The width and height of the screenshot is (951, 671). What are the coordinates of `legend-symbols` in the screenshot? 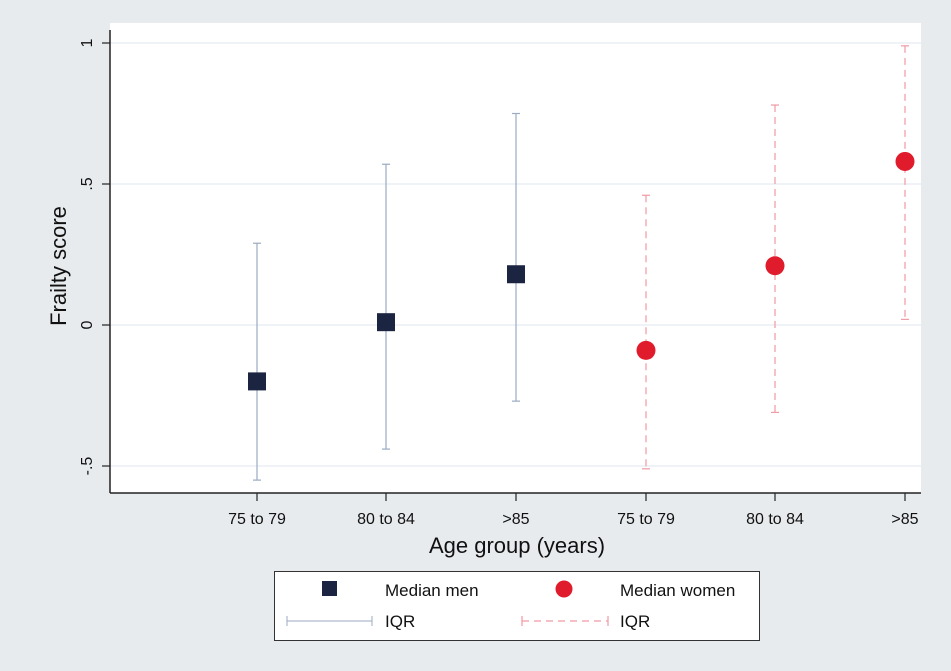 It's located at (447, 603).